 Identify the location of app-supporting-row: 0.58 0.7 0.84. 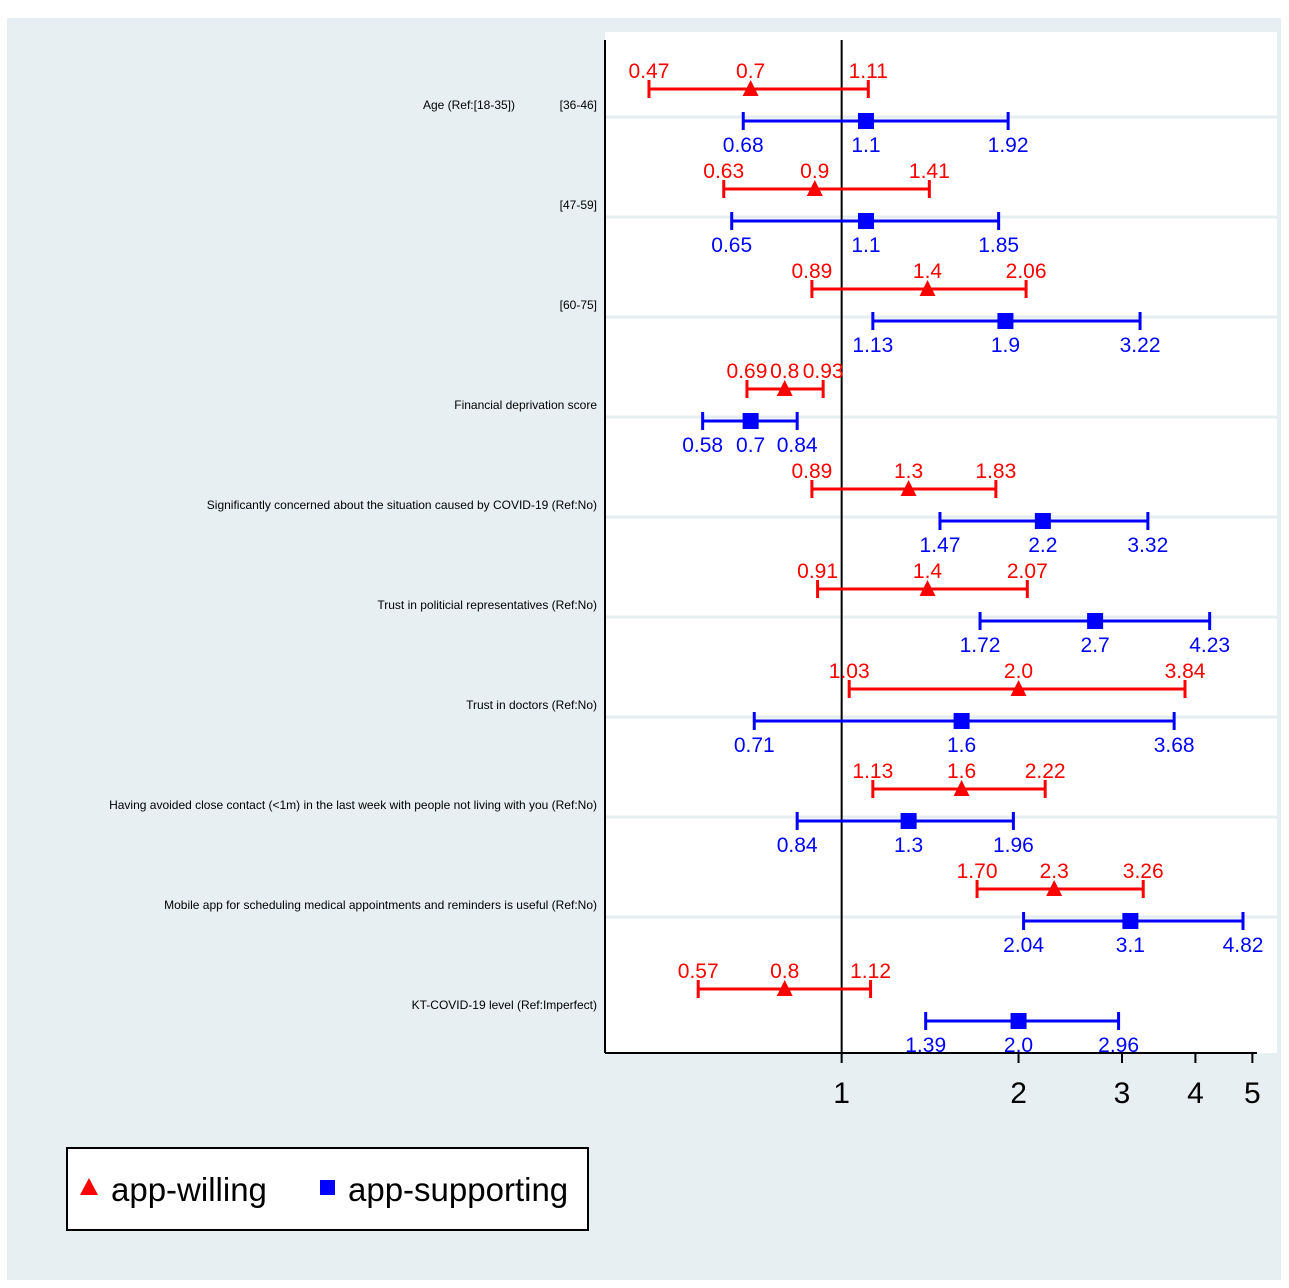
(750, 434).